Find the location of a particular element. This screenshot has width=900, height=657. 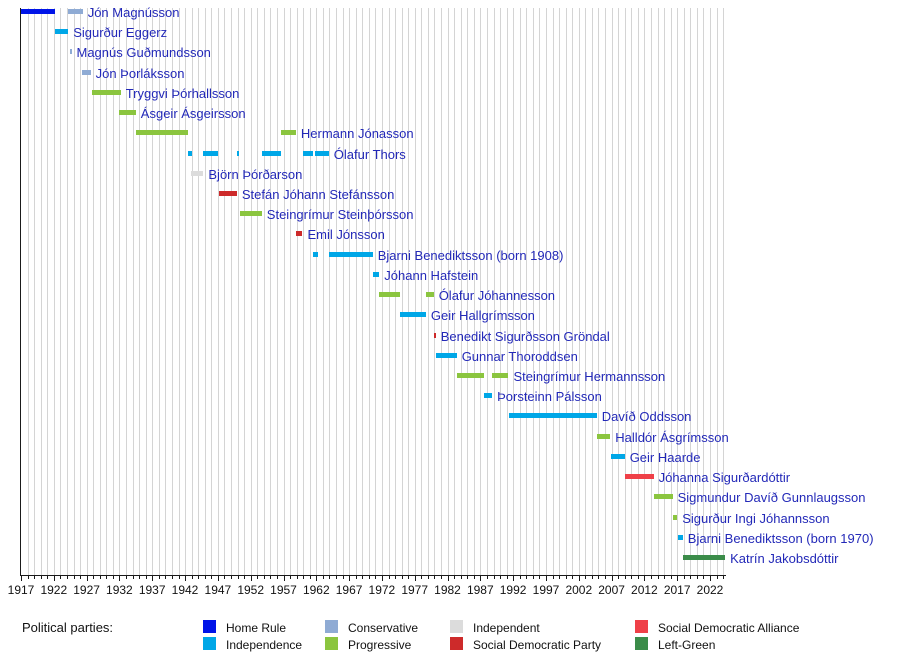

person-label: Hermann Jónasson is located at coordinates (357, 134).